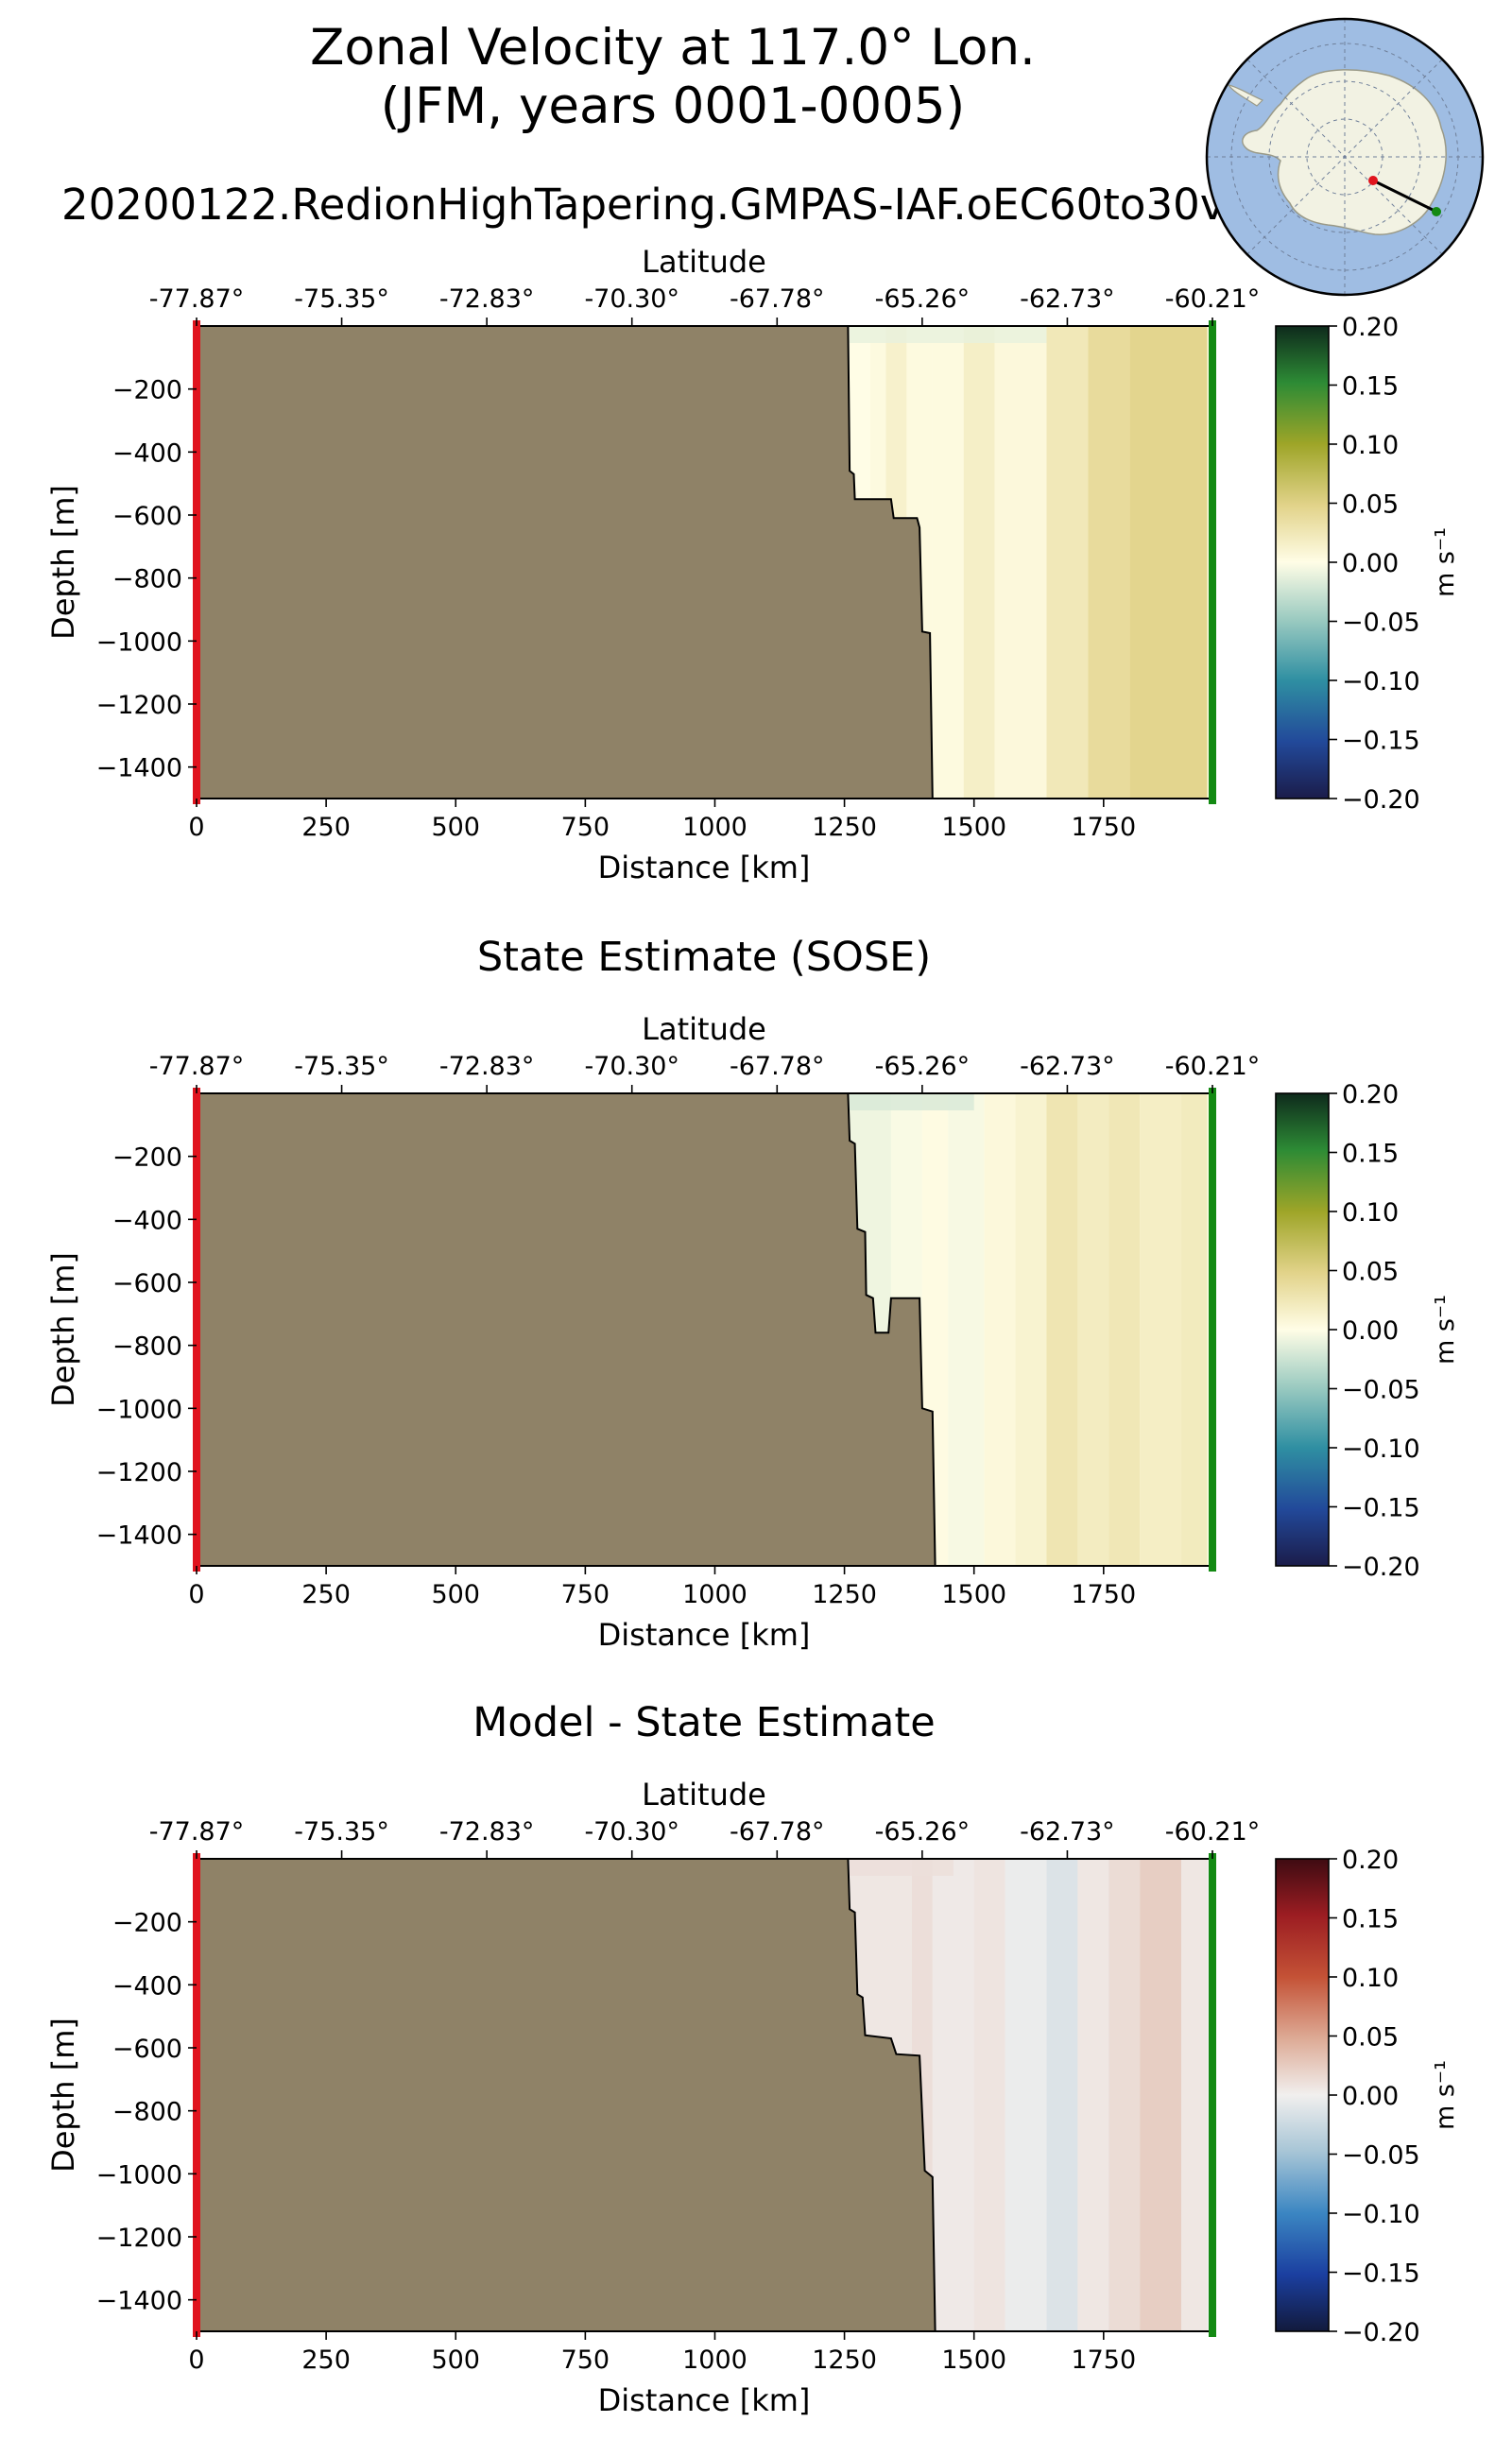 Image resolution: width=1512 pixels, height=2457 pixels. What do you see at coordinates (139, 1409) in the screenshot?
I see `y-tick-label: −1000` at bounding box center [139, 1409].